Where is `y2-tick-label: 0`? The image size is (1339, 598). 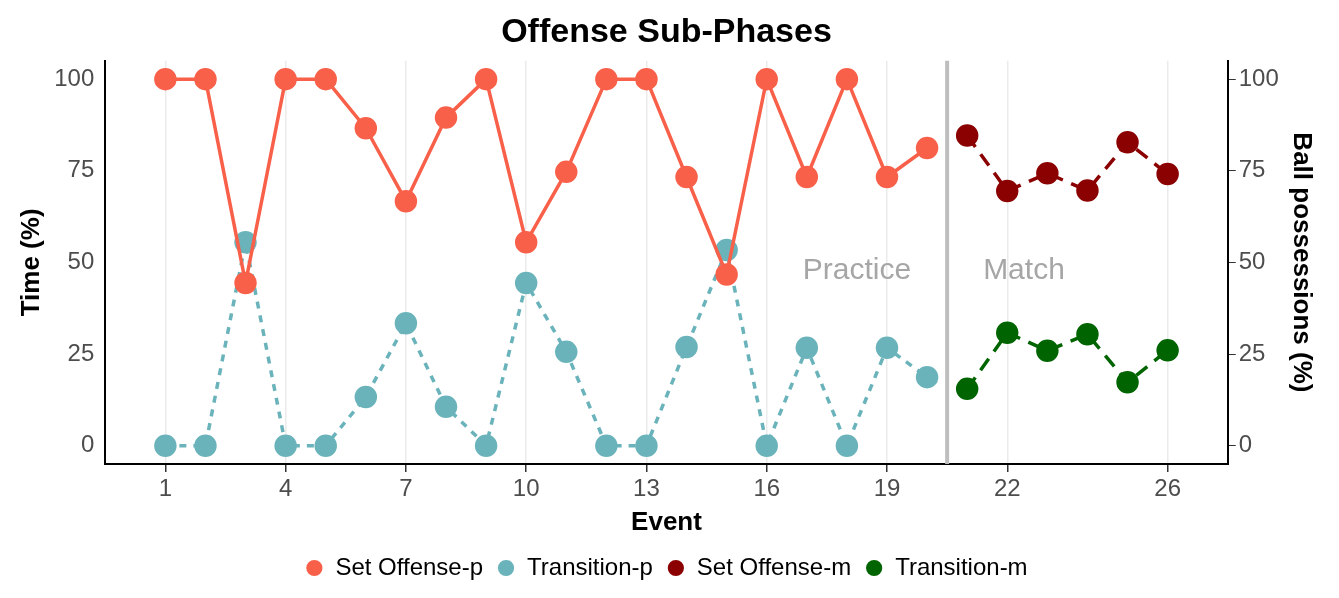
y2-tick-label: 0 is located at coordinates (1245, 444).